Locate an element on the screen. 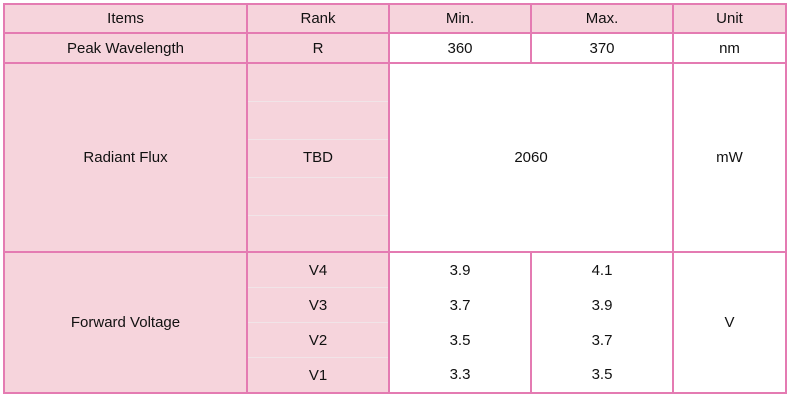 The image size is (788, 410). max-cell: 3.7 is located at coordinates (602, 340).